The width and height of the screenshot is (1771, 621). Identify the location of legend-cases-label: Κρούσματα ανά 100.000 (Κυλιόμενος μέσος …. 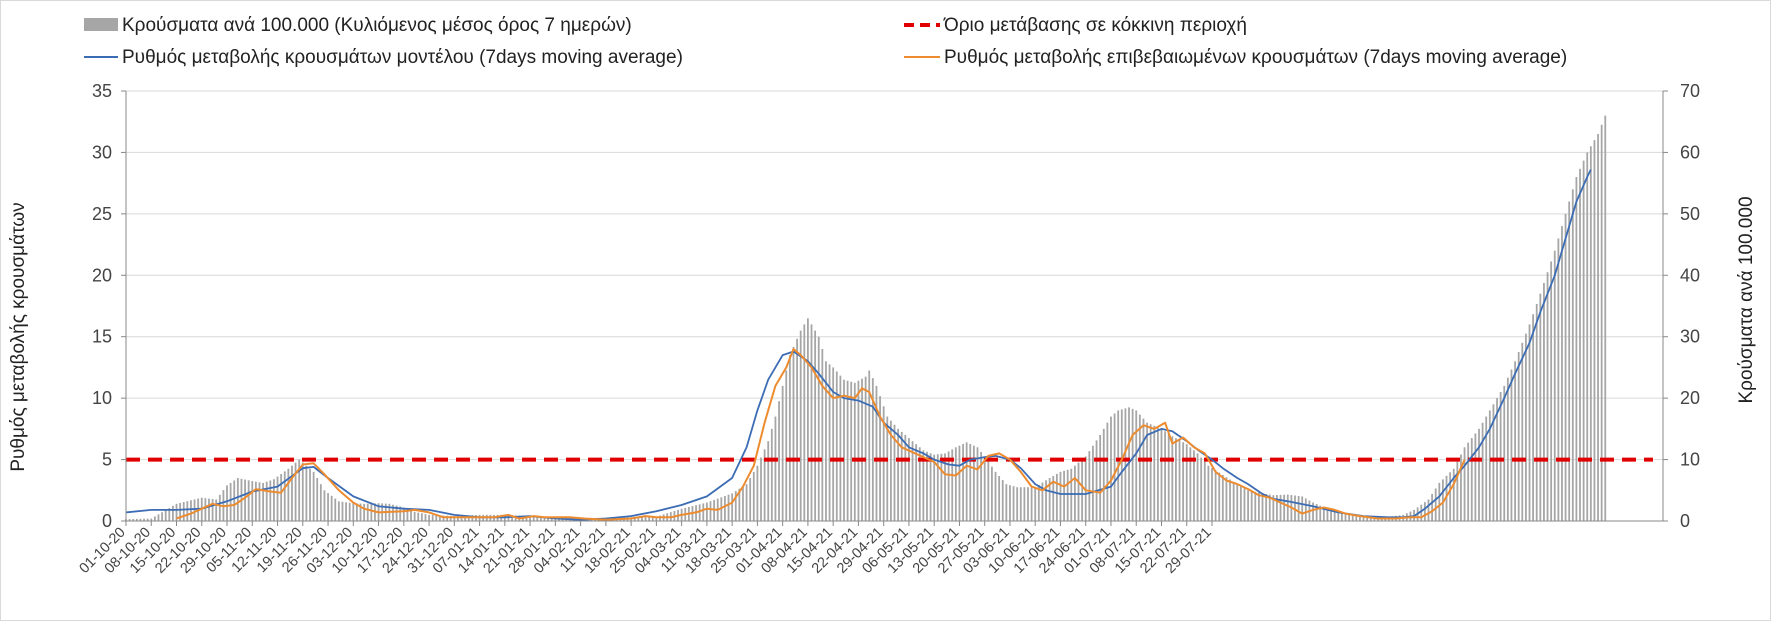
(377, 25).